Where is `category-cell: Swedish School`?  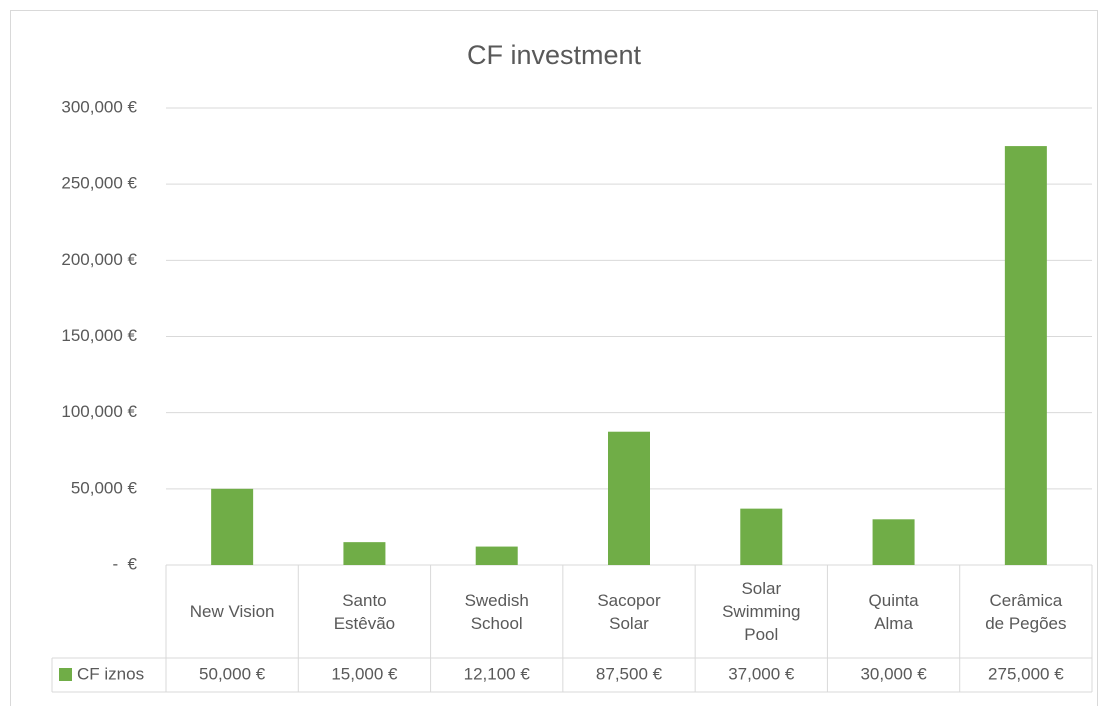 category-cell: Swedish School is located at coordinates (496, 611).